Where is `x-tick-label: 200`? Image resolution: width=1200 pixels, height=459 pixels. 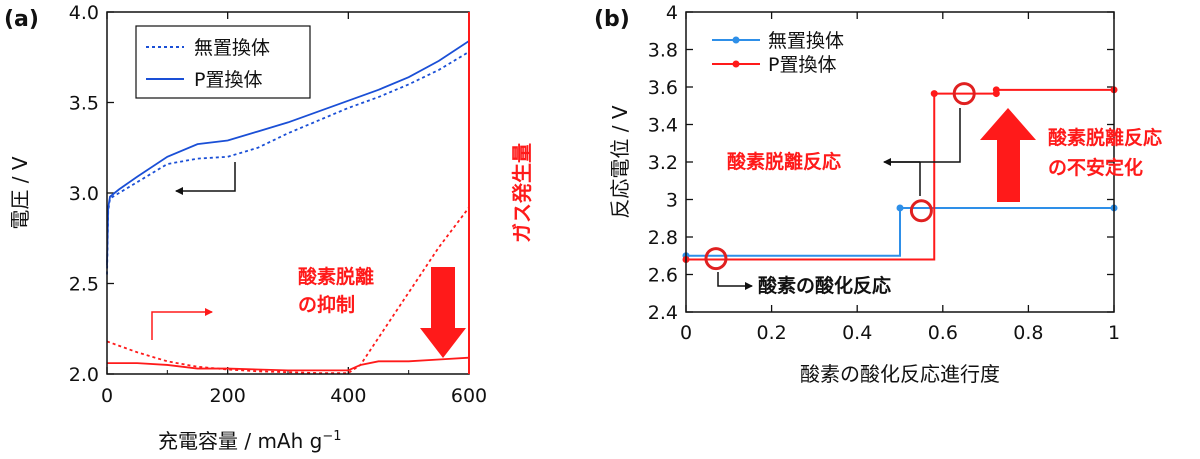
x-tick-label: 200 is located at coordinates (228, 396).